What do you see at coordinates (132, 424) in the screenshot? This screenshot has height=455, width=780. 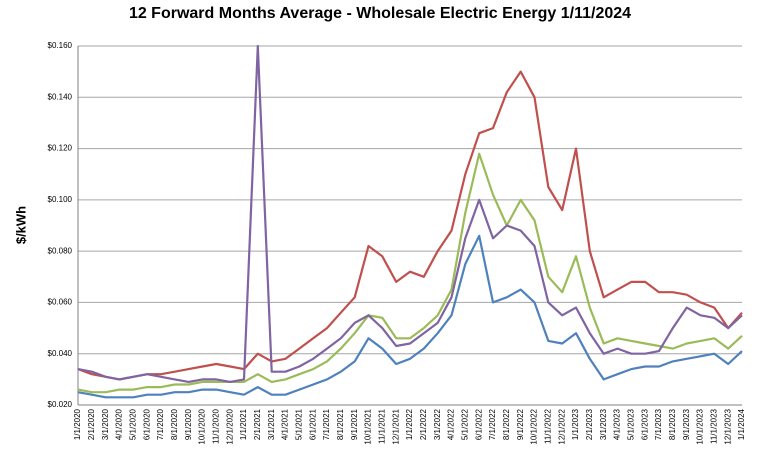 I see `x-tick-label: 5/1/2020` at bounding box center [132, 424].